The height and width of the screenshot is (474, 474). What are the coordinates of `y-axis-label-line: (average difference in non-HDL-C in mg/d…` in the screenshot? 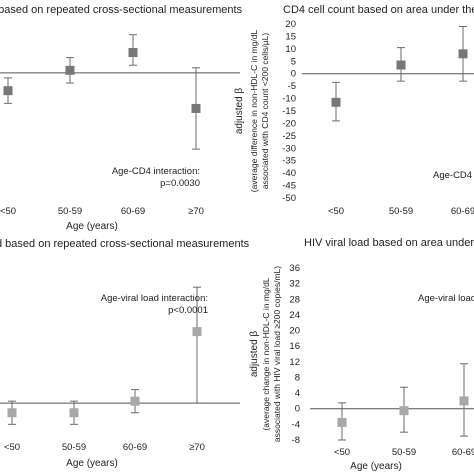 It's located at (254, 111).